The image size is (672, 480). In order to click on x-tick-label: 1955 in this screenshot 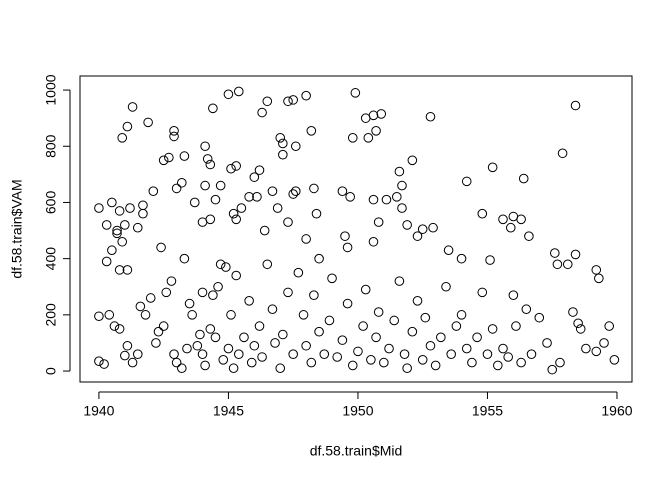, I will do `click(487, 411)`.